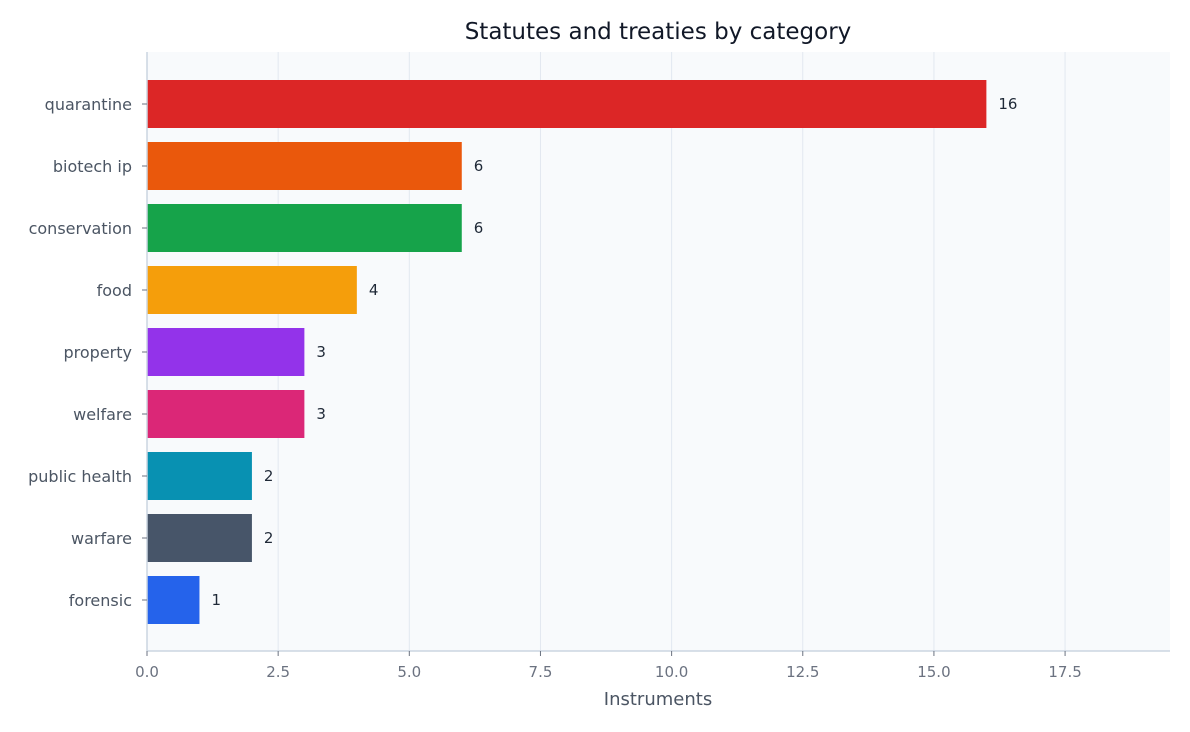 This screenshot has height=732, width=1190. Describe the element at coordinates (802, 672) in the screenshot. I see `x-tick-label: 12.5` at that location.